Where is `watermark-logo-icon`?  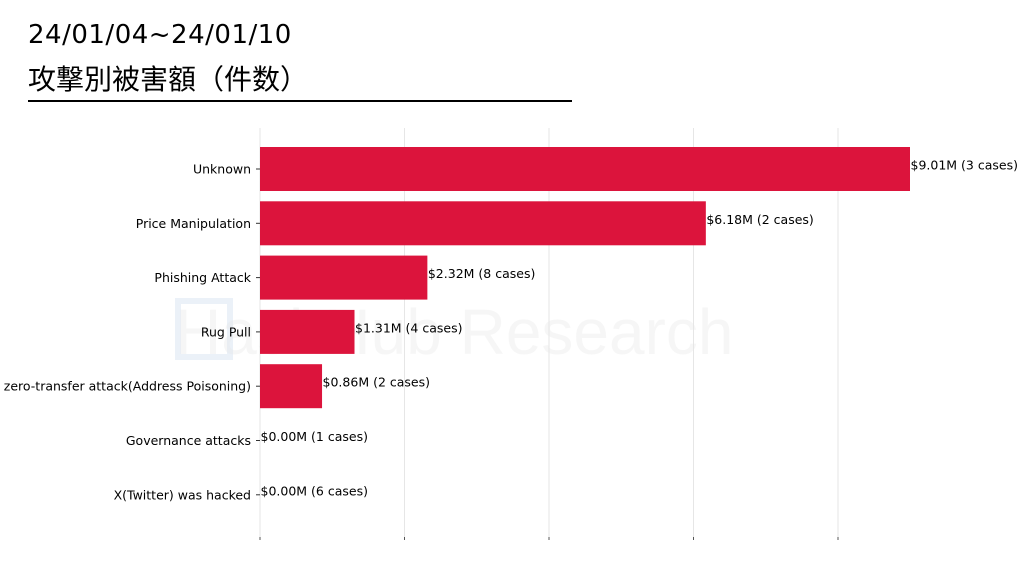
watermark-logo-icon is located at coordinates (204, 329).